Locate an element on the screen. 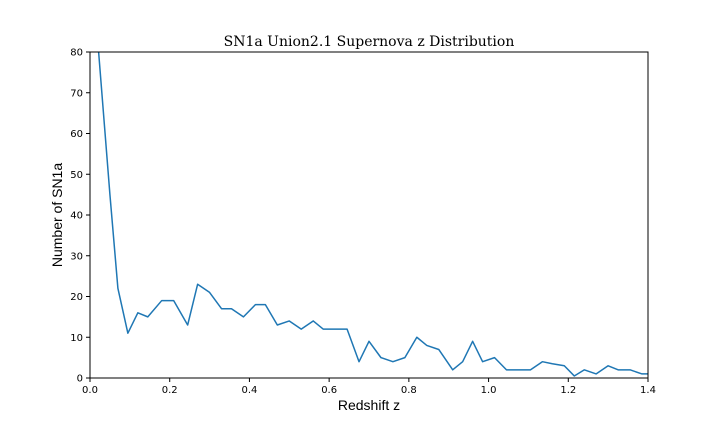 The height and width of the screenshot is (432, 720). x-tick-label: 0.4 is located at coordinates (249, 390).